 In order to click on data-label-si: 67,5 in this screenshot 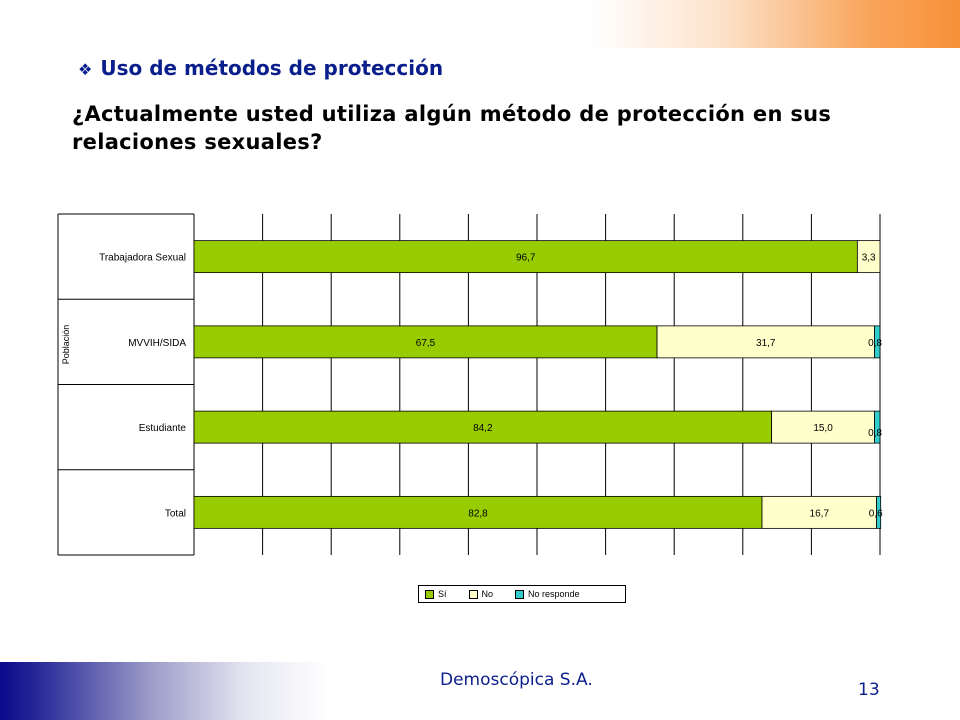, I will do `click(426, 343)`.